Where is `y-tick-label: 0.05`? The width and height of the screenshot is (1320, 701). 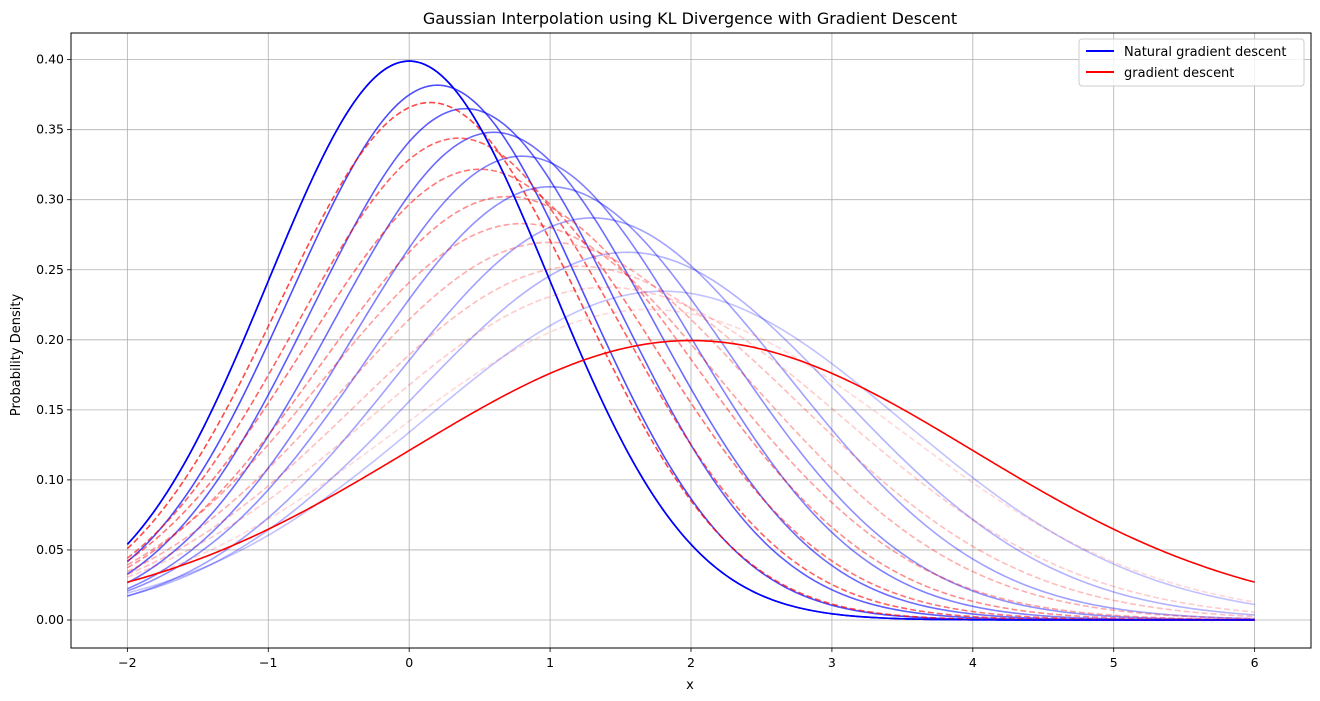 y-tick-label: 0.05 is located at coordinates (50, 549).